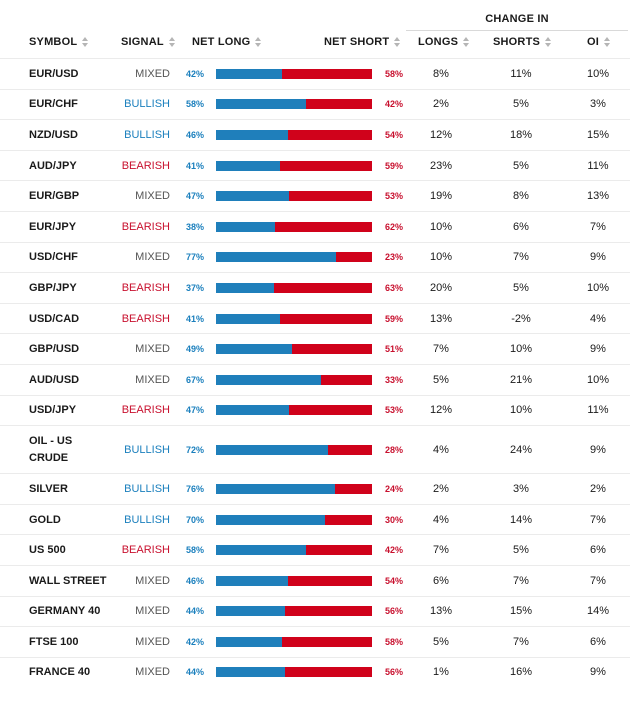 Image resolution: width=630 pixels, height=702 pixels. Describe the element at coordinates (393, 134) in the screenshot. I see `net-short-percent: 54%` at that location.